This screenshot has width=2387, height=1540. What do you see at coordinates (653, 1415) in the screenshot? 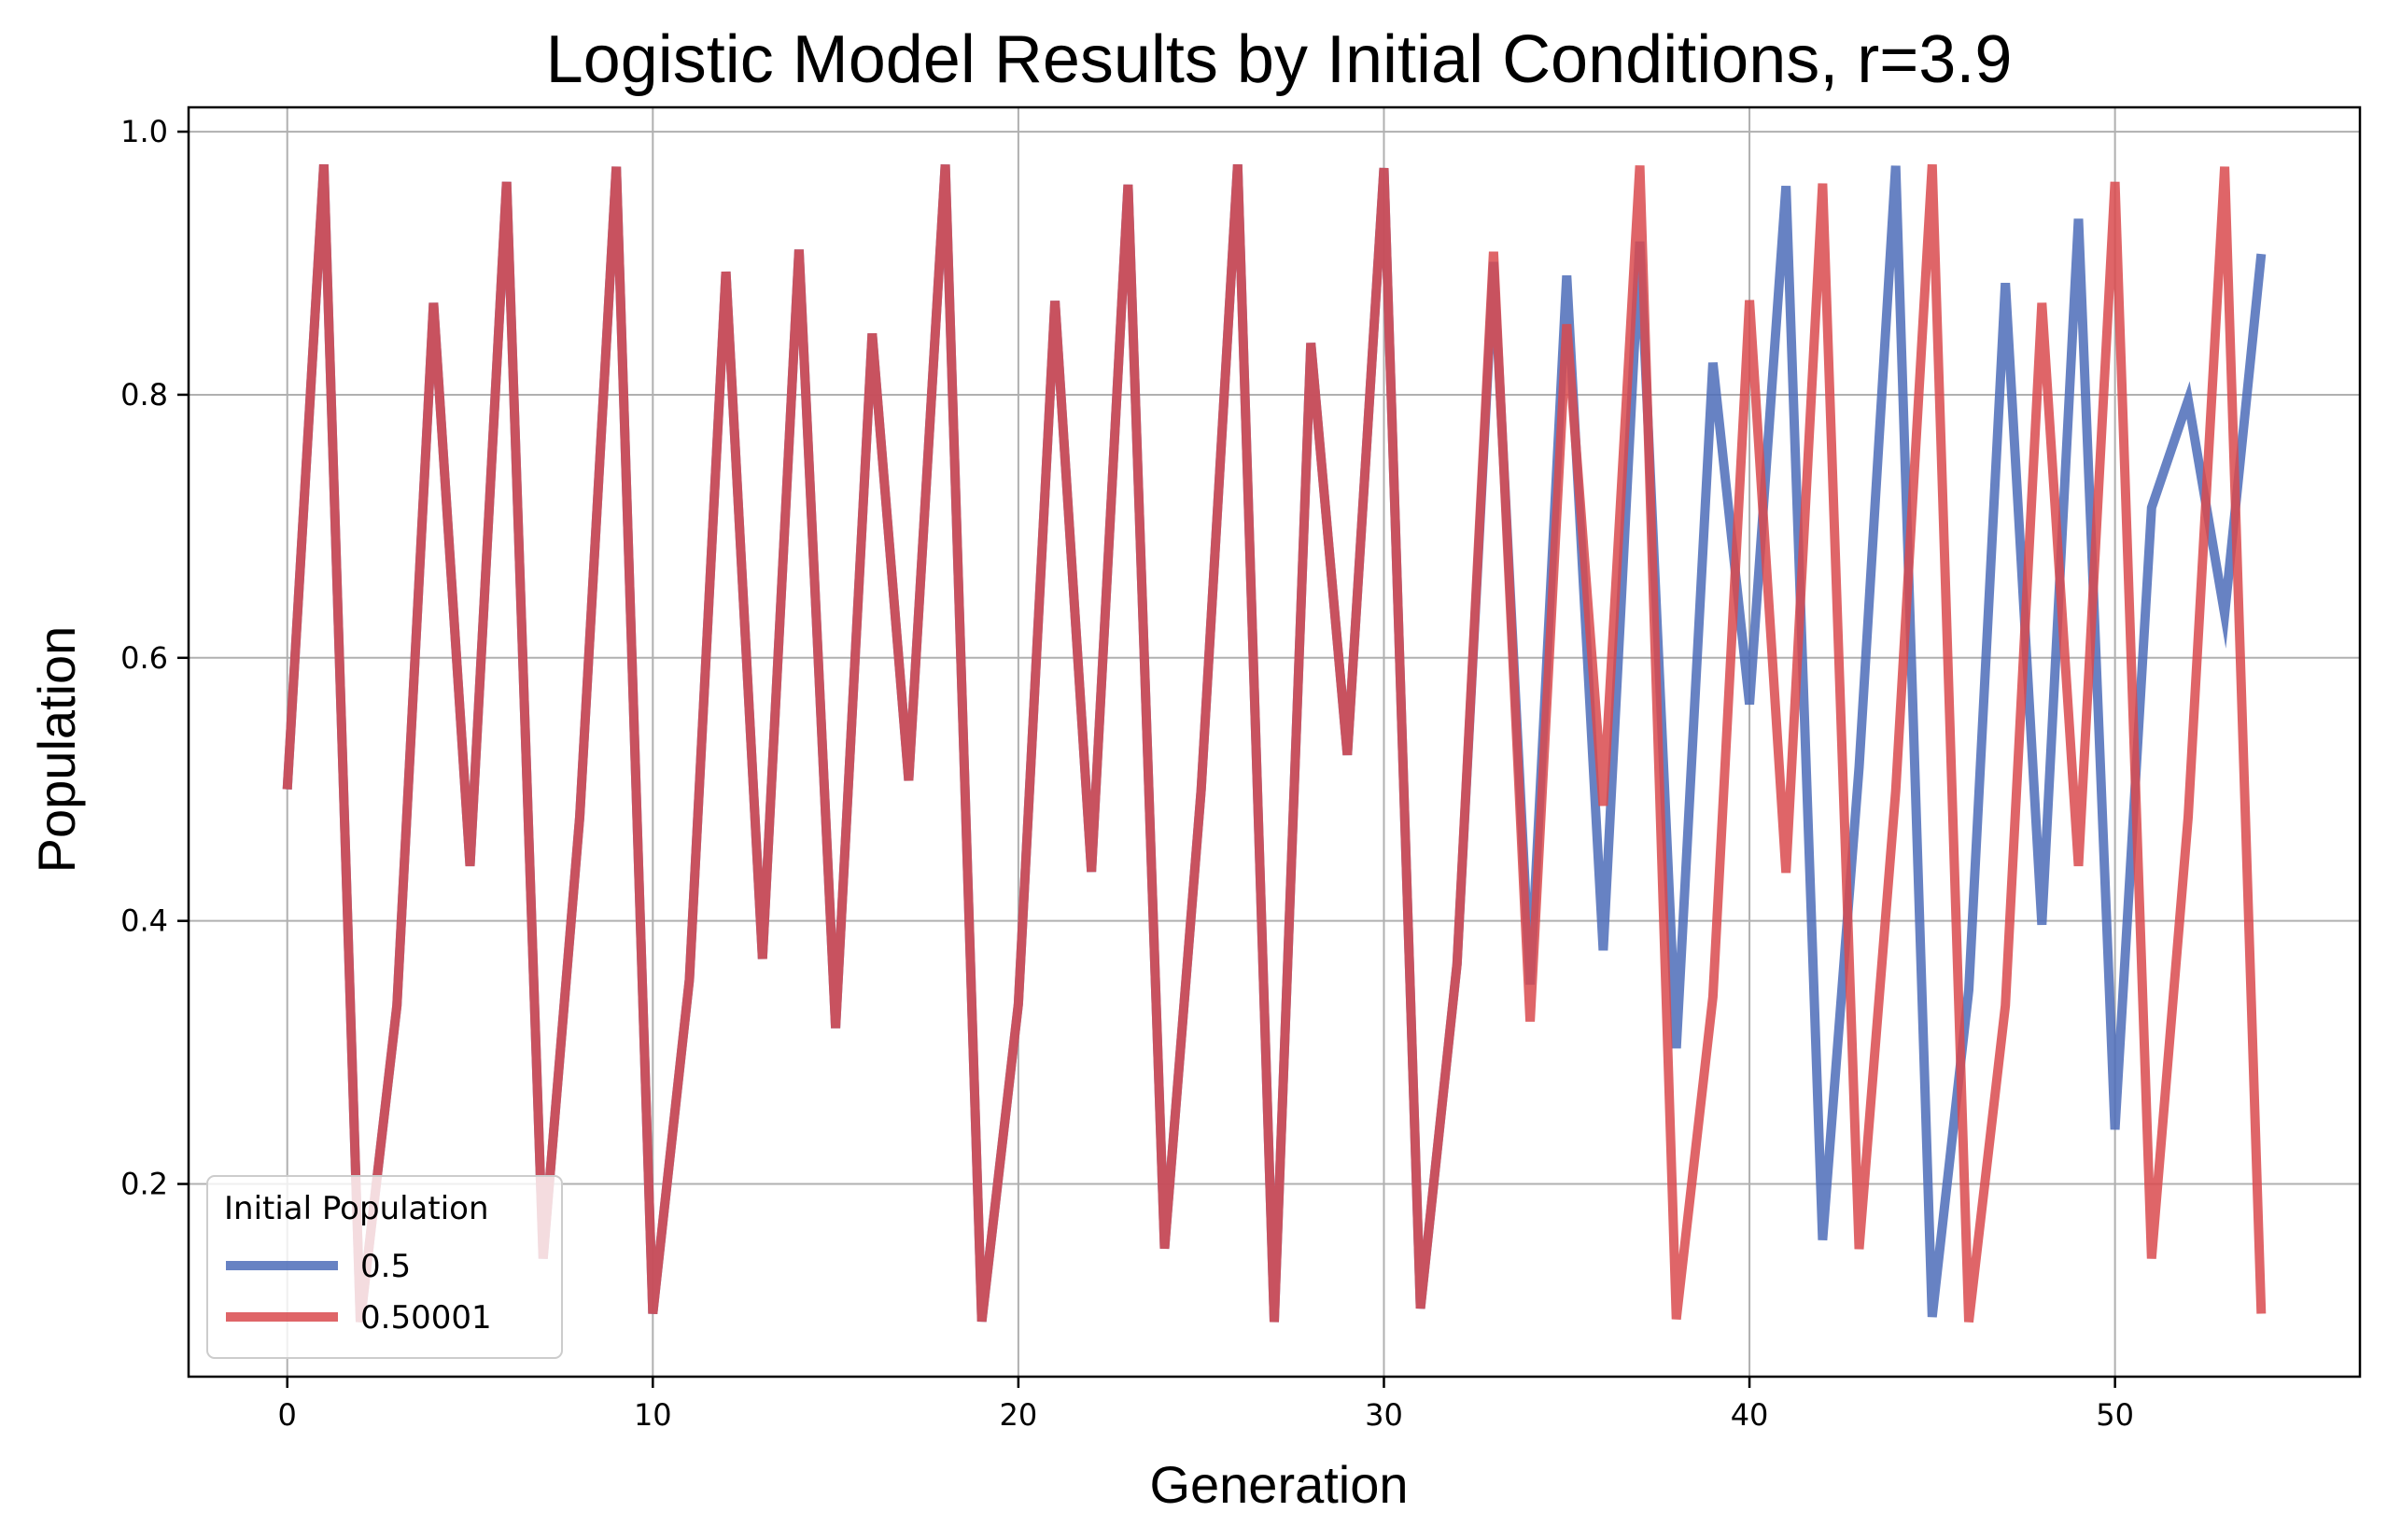
I see `x-tick-label: 10` at bounding box center [653, 1415].